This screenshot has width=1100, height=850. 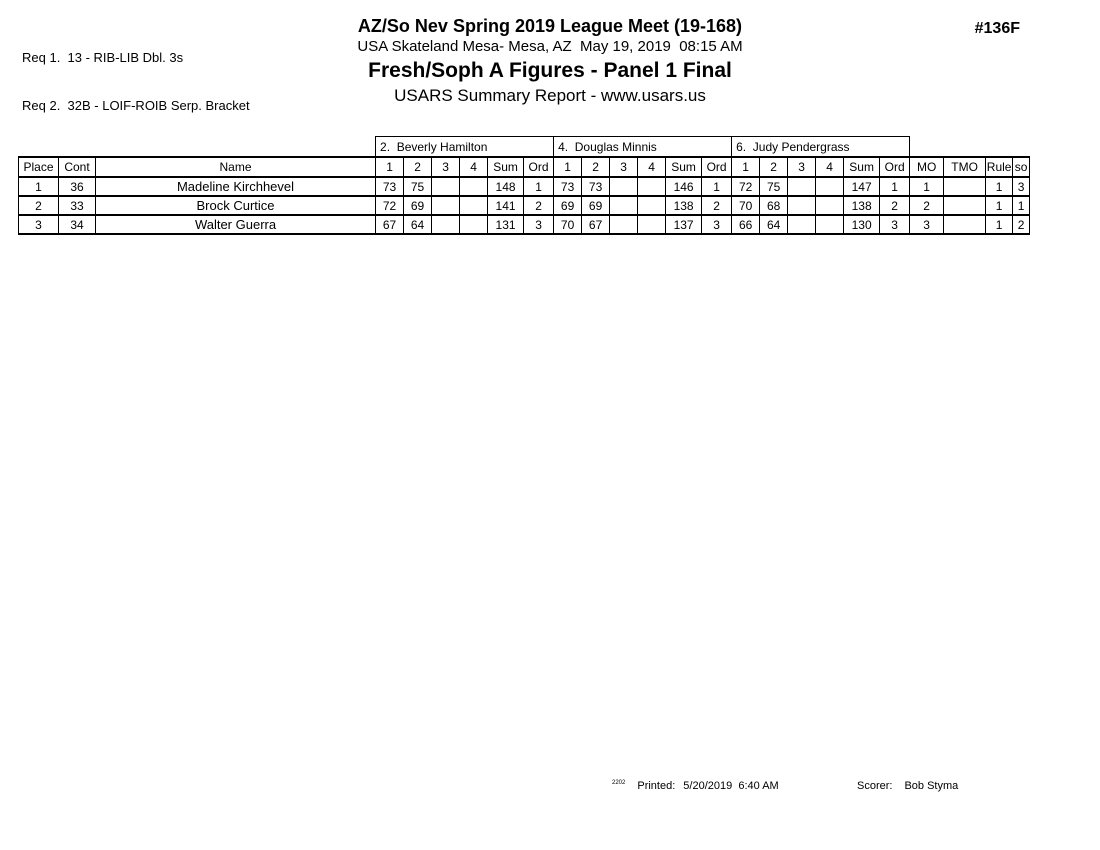 I want to click on col-header-j1-trial-3: 3, so click(x=446, y=167).